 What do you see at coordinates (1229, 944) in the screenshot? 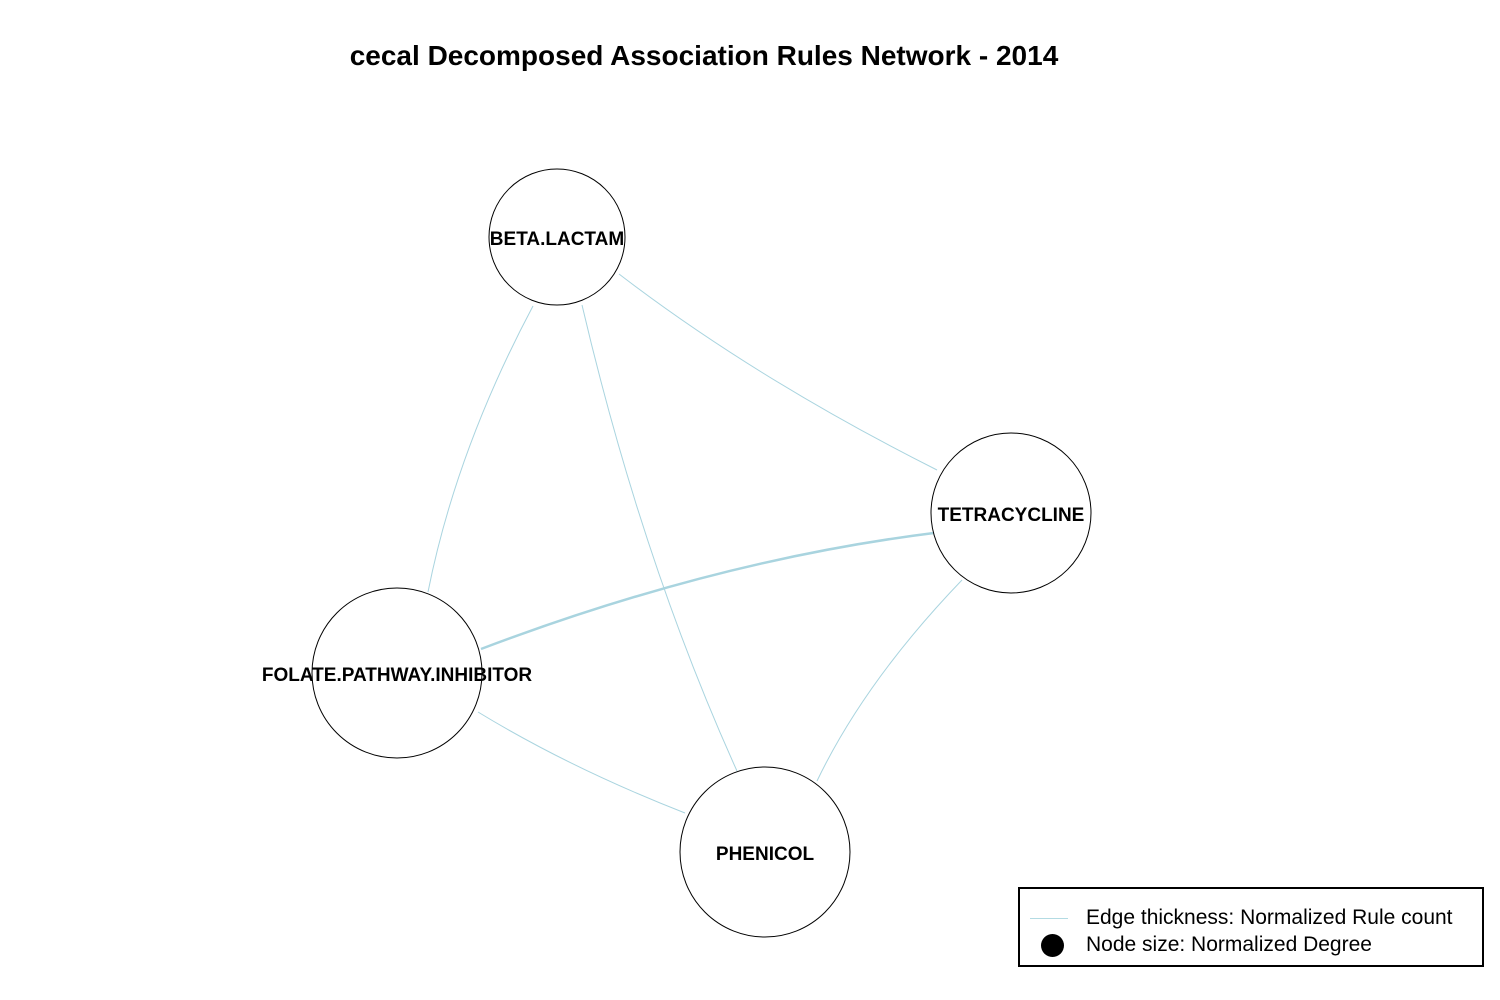
I see `legend-node-text: Node size: Normalized Degree` at bounding box center [1229, 944].